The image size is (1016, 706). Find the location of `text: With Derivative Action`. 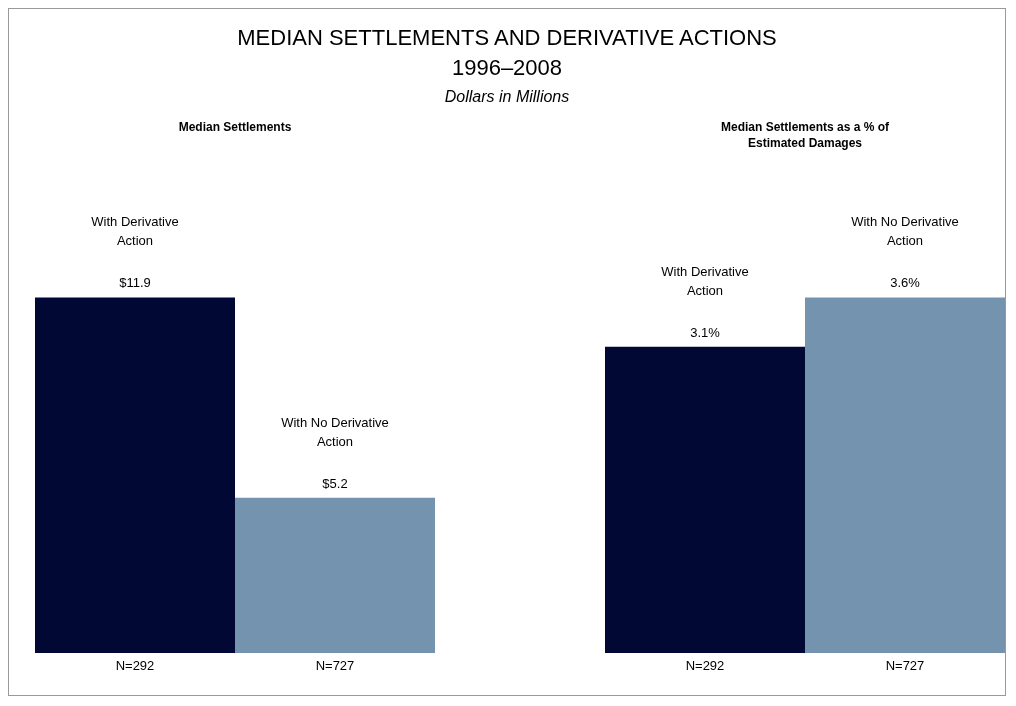

text: With Derivative Action is located at coordinates (135, 231).